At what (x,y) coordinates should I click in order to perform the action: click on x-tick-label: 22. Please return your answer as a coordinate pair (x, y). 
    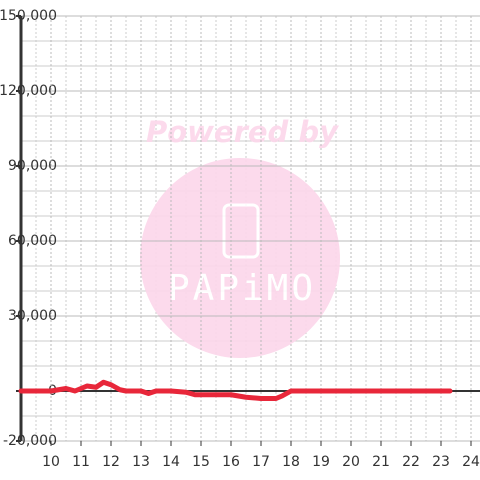
    Looking at the image, I should click on (411, 462).